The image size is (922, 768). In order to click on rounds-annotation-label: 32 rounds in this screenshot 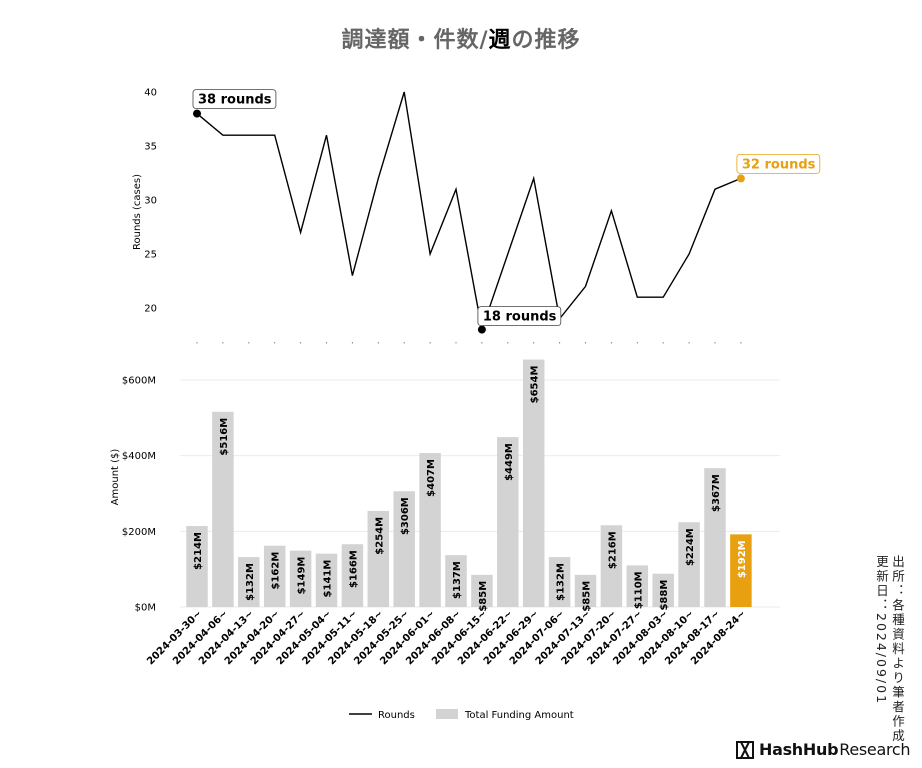, I will do `click(779, 164)`.